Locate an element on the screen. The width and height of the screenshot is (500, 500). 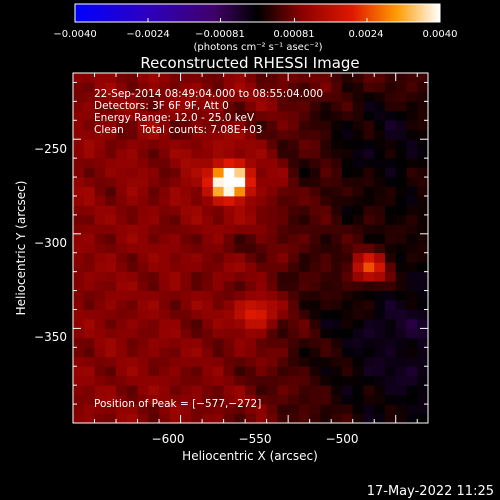
peak-position-label: Position of Peak = [−577,−272] is located at coordinates (177, 404).